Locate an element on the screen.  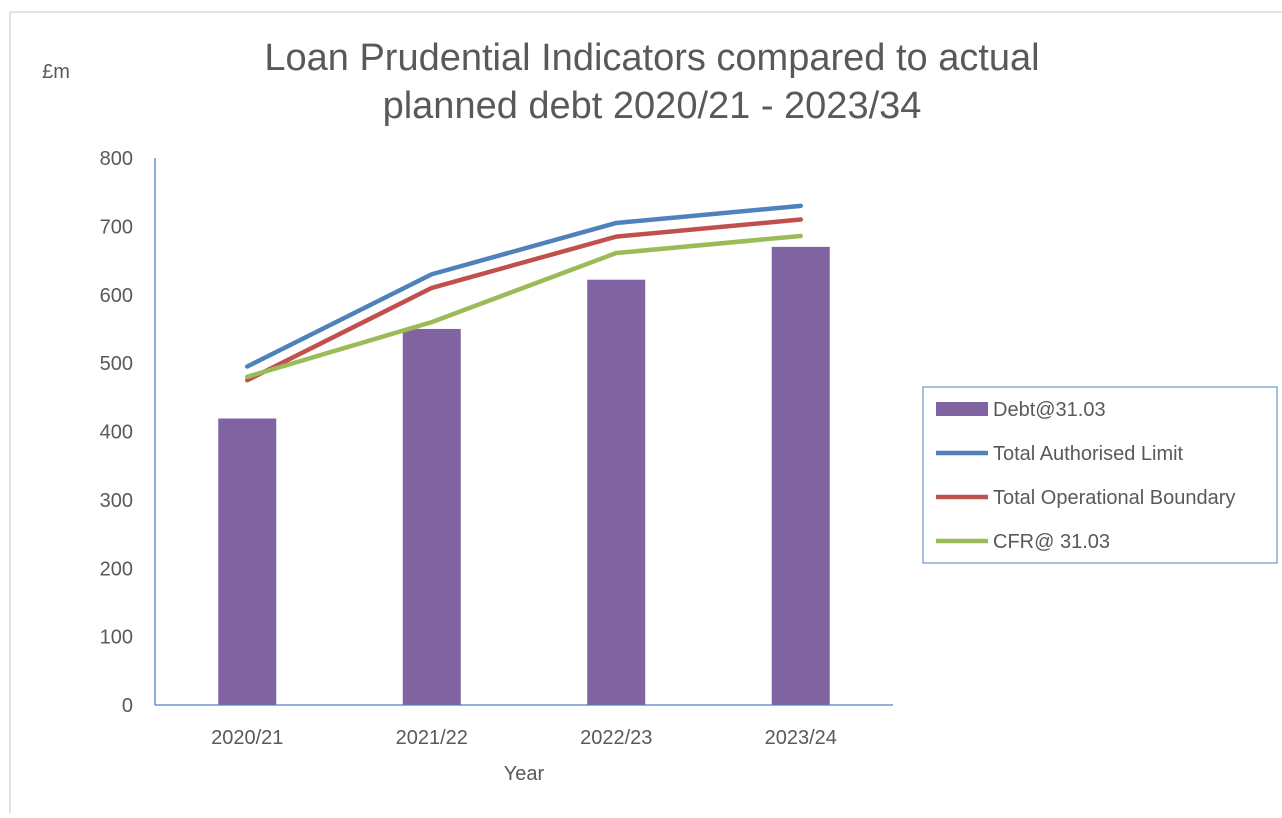
x-tick-label: 2021/22 is located at coordinates (432, 738).